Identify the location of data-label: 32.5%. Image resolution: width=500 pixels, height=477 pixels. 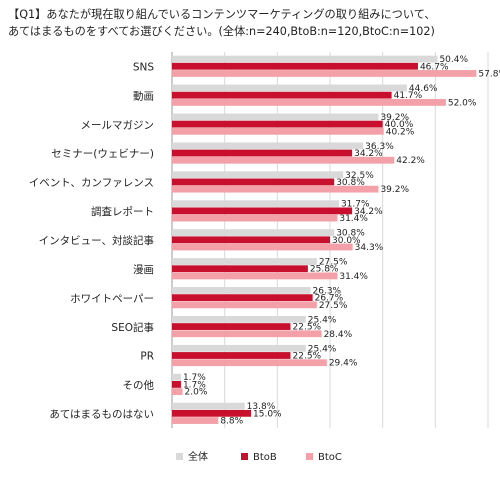
(359, 176).